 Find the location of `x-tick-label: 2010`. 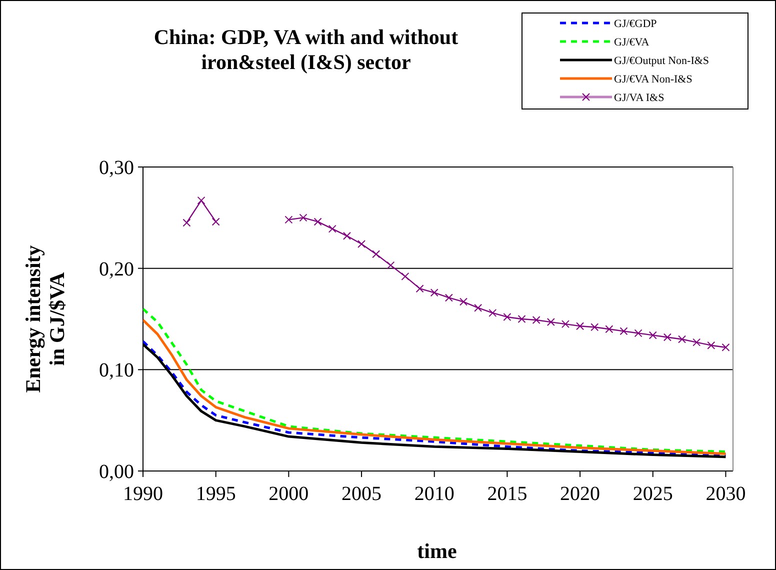

x-tick-label: 2010 is located at coordinates (434, 494).